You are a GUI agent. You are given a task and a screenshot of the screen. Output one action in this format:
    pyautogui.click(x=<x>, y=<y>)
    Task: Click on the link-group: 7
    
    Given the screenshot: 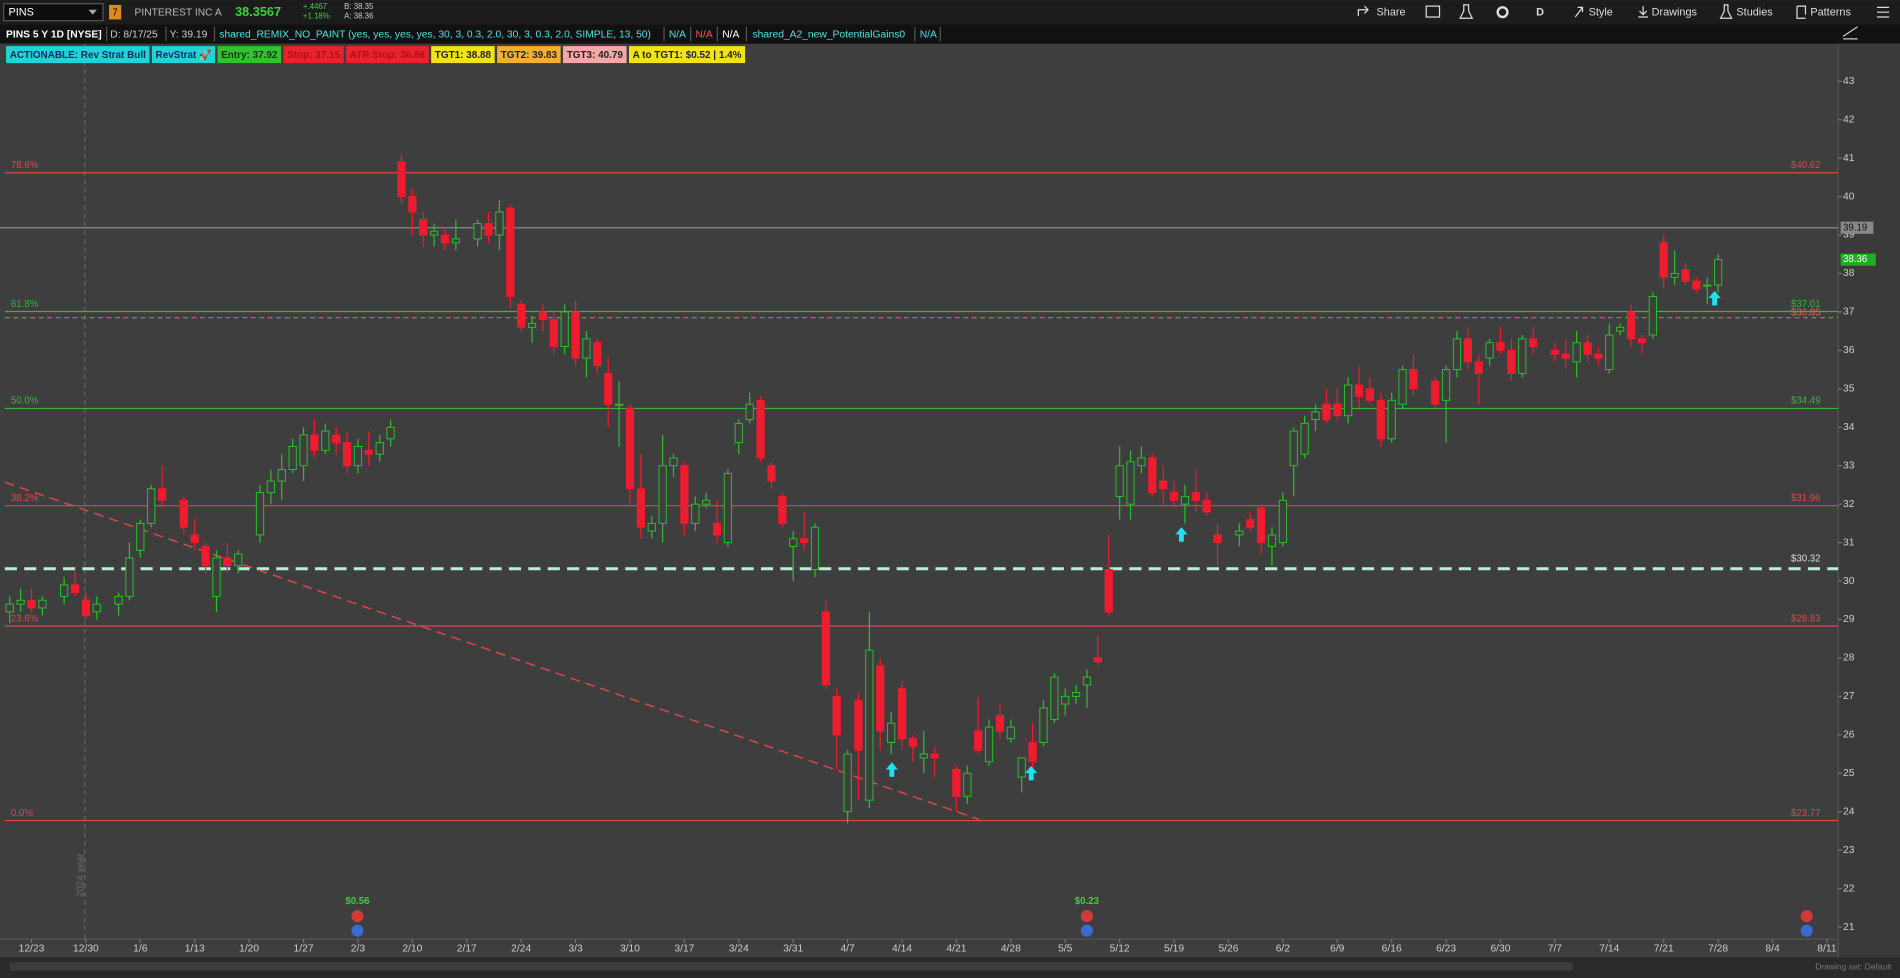 What is the action you would take?
    pyautogui.click(x=114, y=12)
    